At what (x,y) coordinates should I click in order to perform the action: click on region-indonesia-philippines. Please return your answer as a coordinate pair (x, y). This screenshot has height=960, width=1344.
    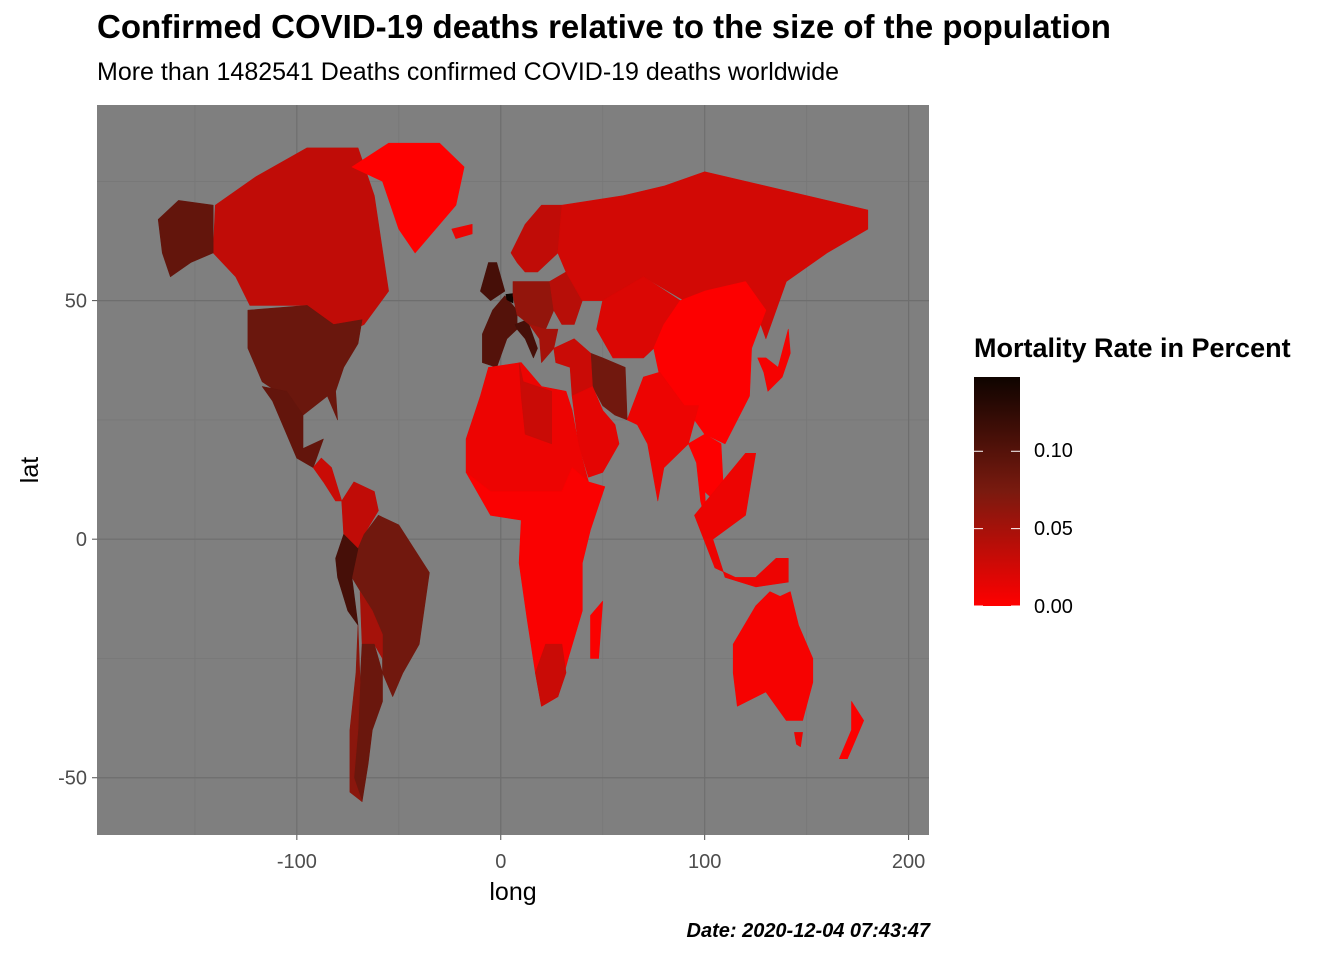
    Looking at the image, I should click on (741, 520).